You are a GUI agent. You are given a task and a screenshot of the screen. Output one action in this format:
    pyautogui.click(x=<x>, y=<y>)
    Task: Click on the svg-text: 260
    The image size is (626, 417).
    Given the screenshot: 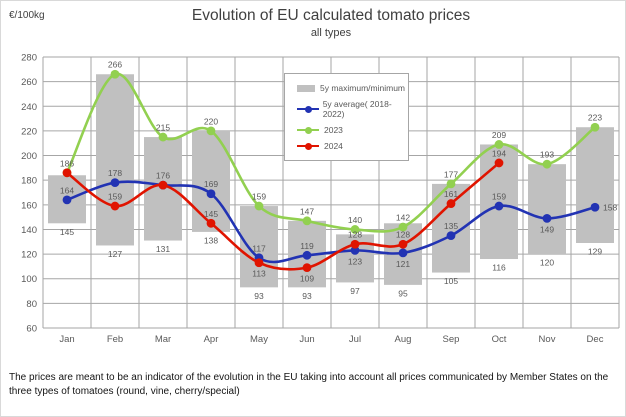 What is the action you would take?
    pyautogui.click(x=29, y=82)
    